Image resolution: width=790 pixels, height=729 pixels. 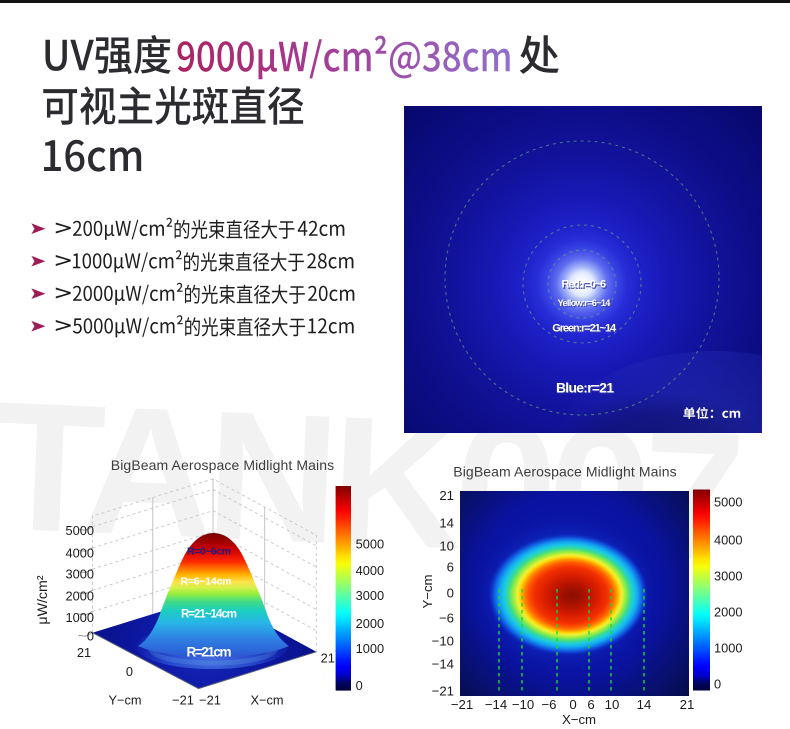 What do you see at coordinates (209, 552) in the screenshot?
I see `svg-text: R=0~6cm` at bounding box center [209, 552].